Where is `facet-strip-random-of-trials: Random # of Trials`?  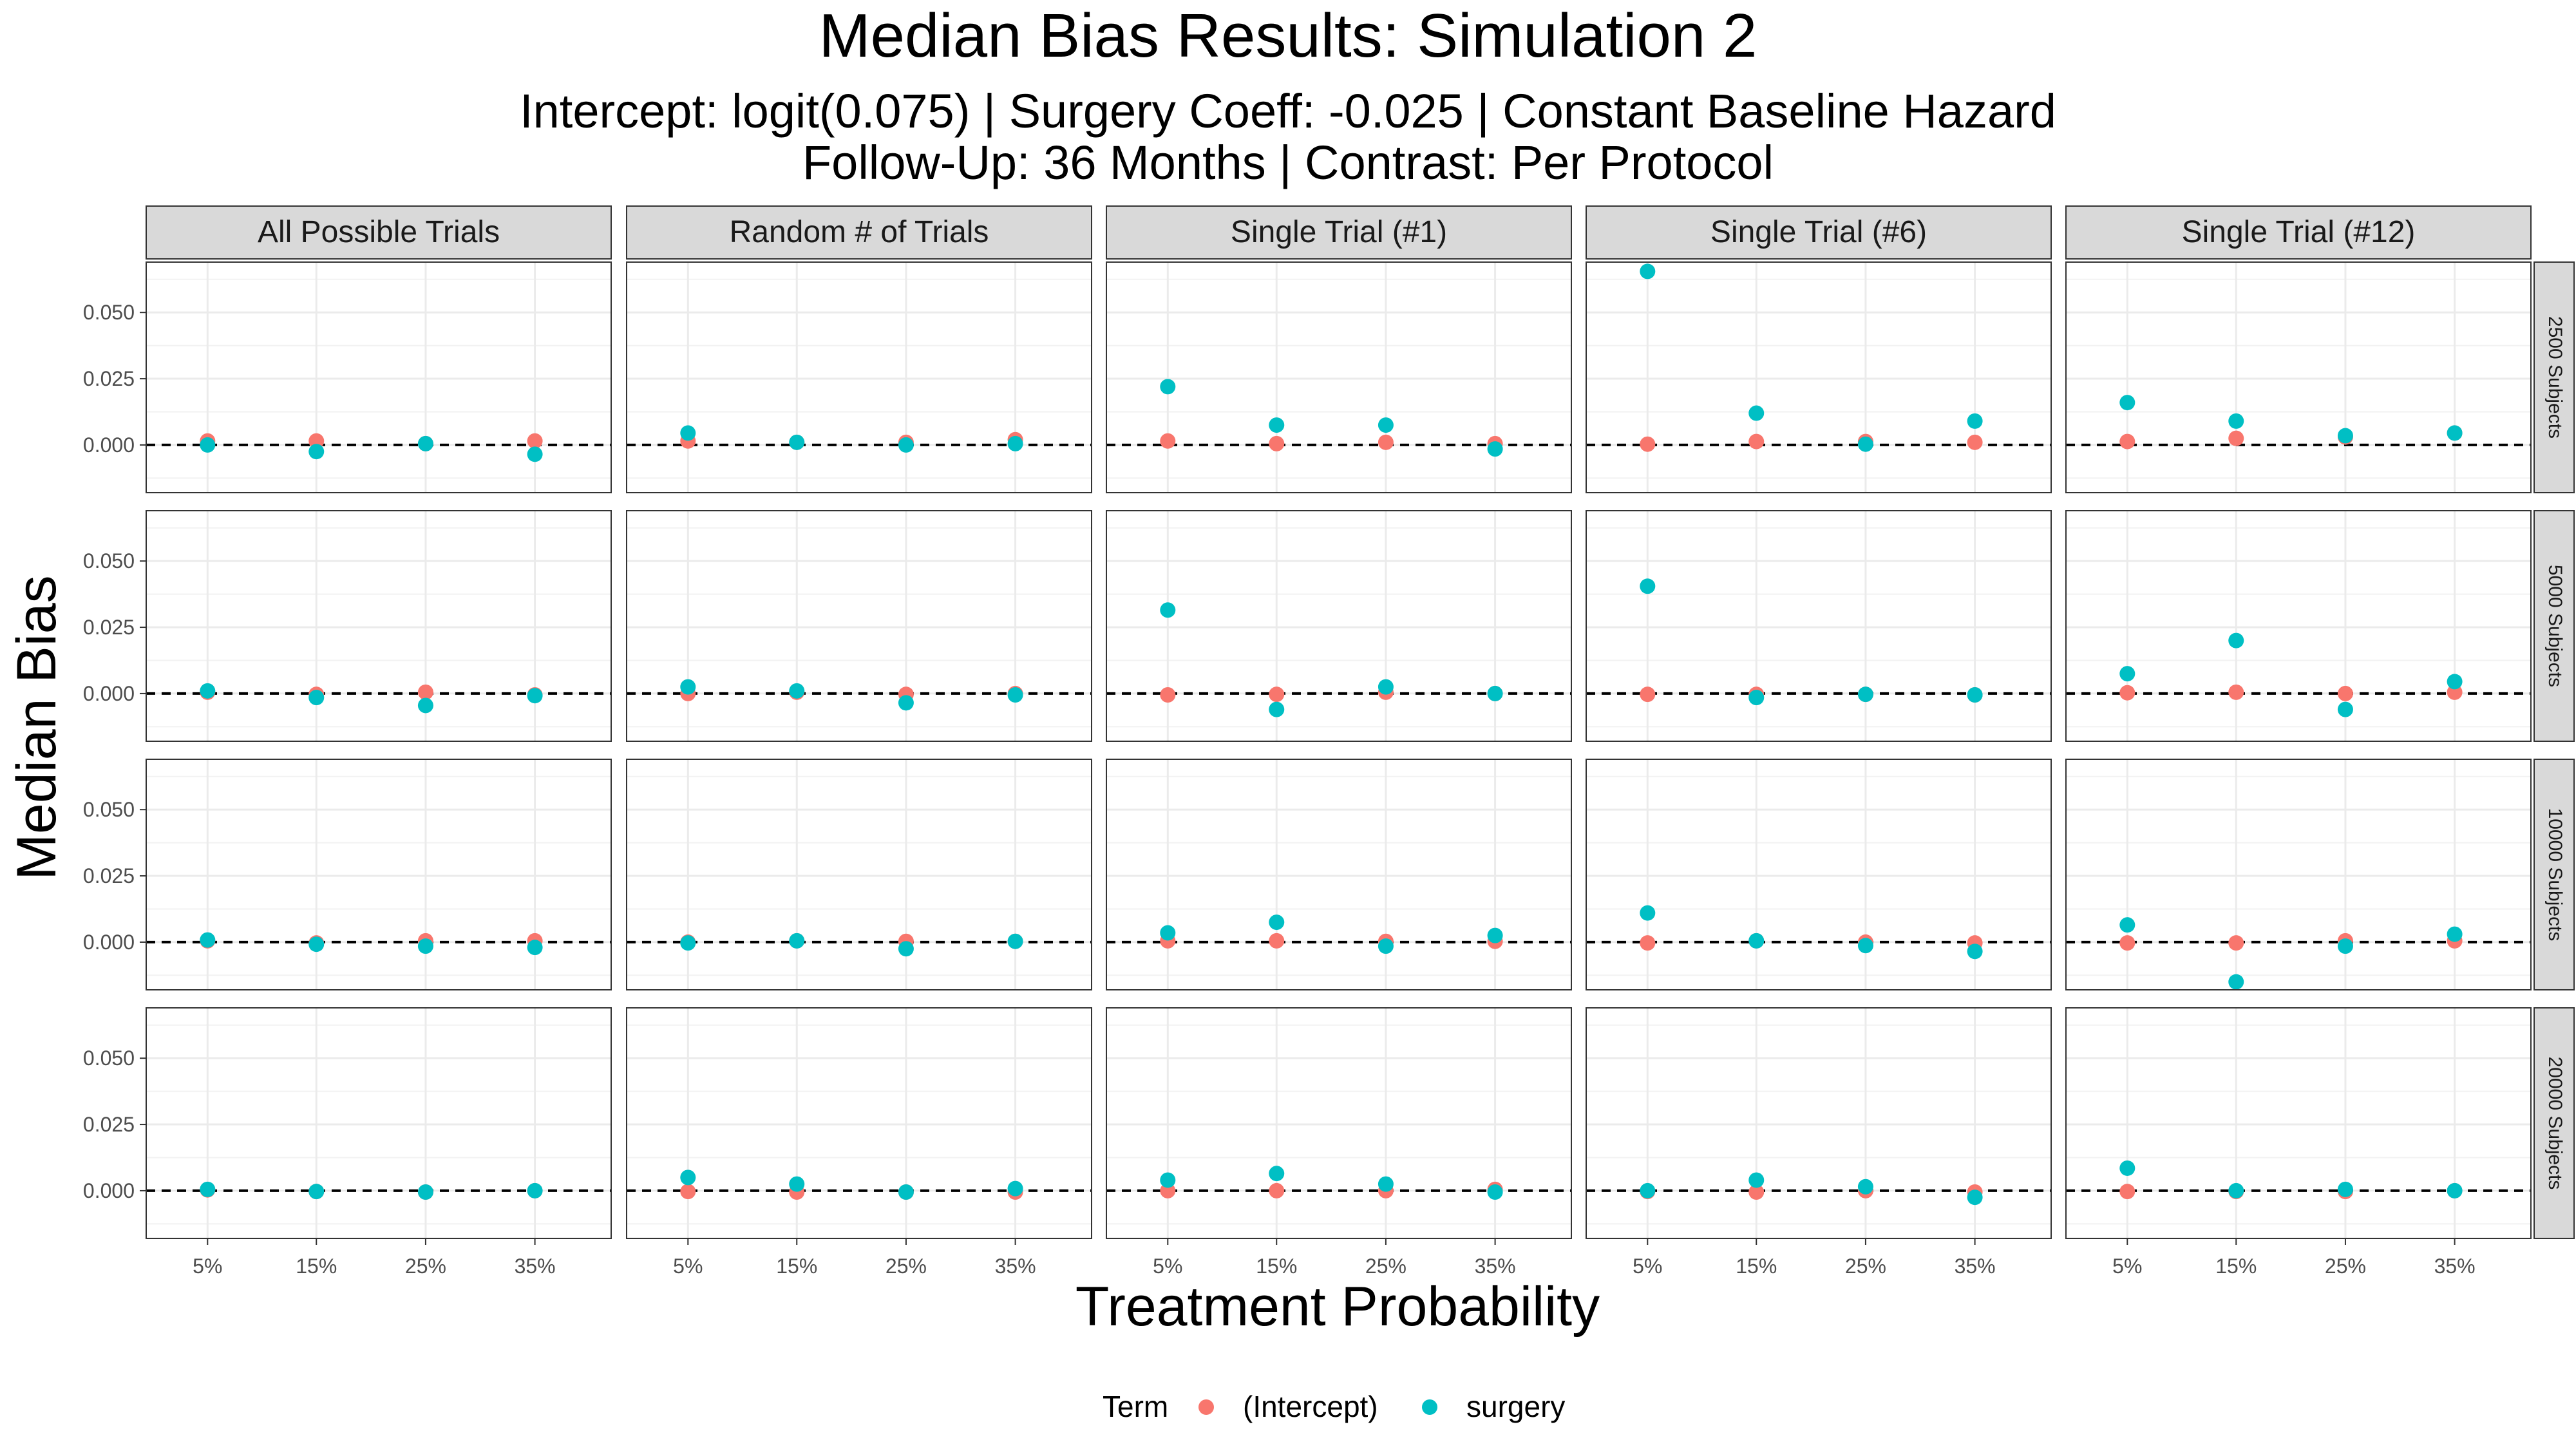
facet-strip-random-of-trials: Random # of Trials is located at coordinates (859, 232).